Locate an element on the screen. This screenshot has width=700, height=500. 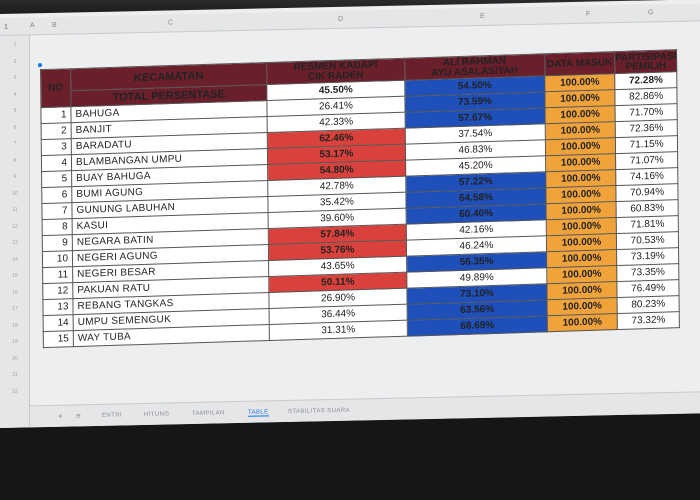
data-masuk-value: 100.00% is located at coordinates (582, 322).